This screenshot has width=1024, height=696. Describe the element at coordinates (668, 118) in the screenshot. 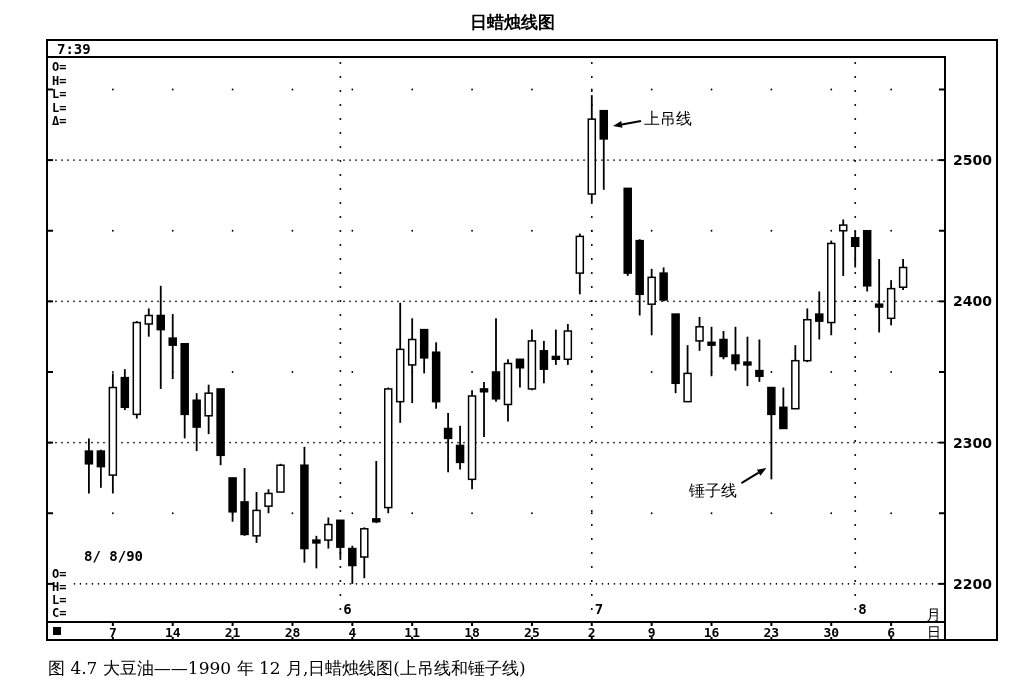

I see `annotation: 上吊线` at that location.